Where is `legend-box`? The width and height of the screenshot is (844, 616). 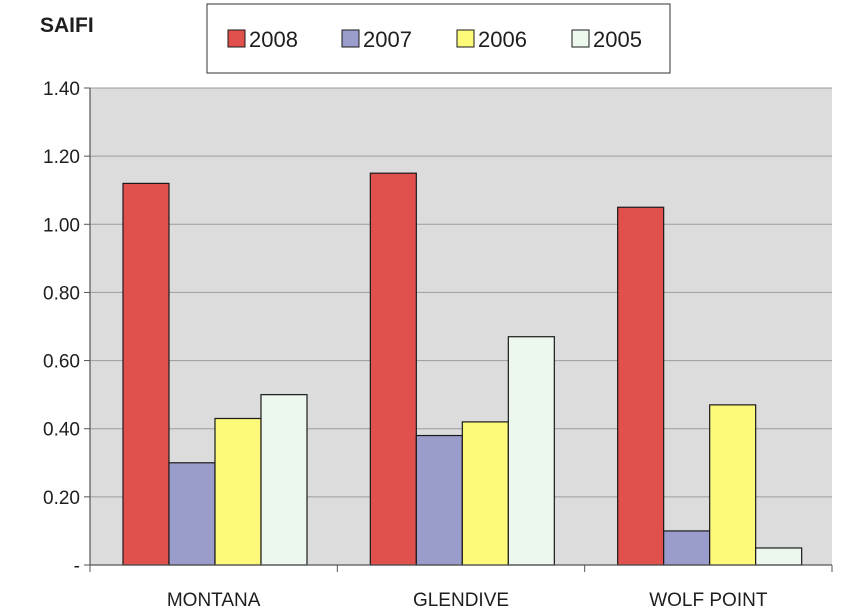
legend-box is located at coordinates (438, 38).